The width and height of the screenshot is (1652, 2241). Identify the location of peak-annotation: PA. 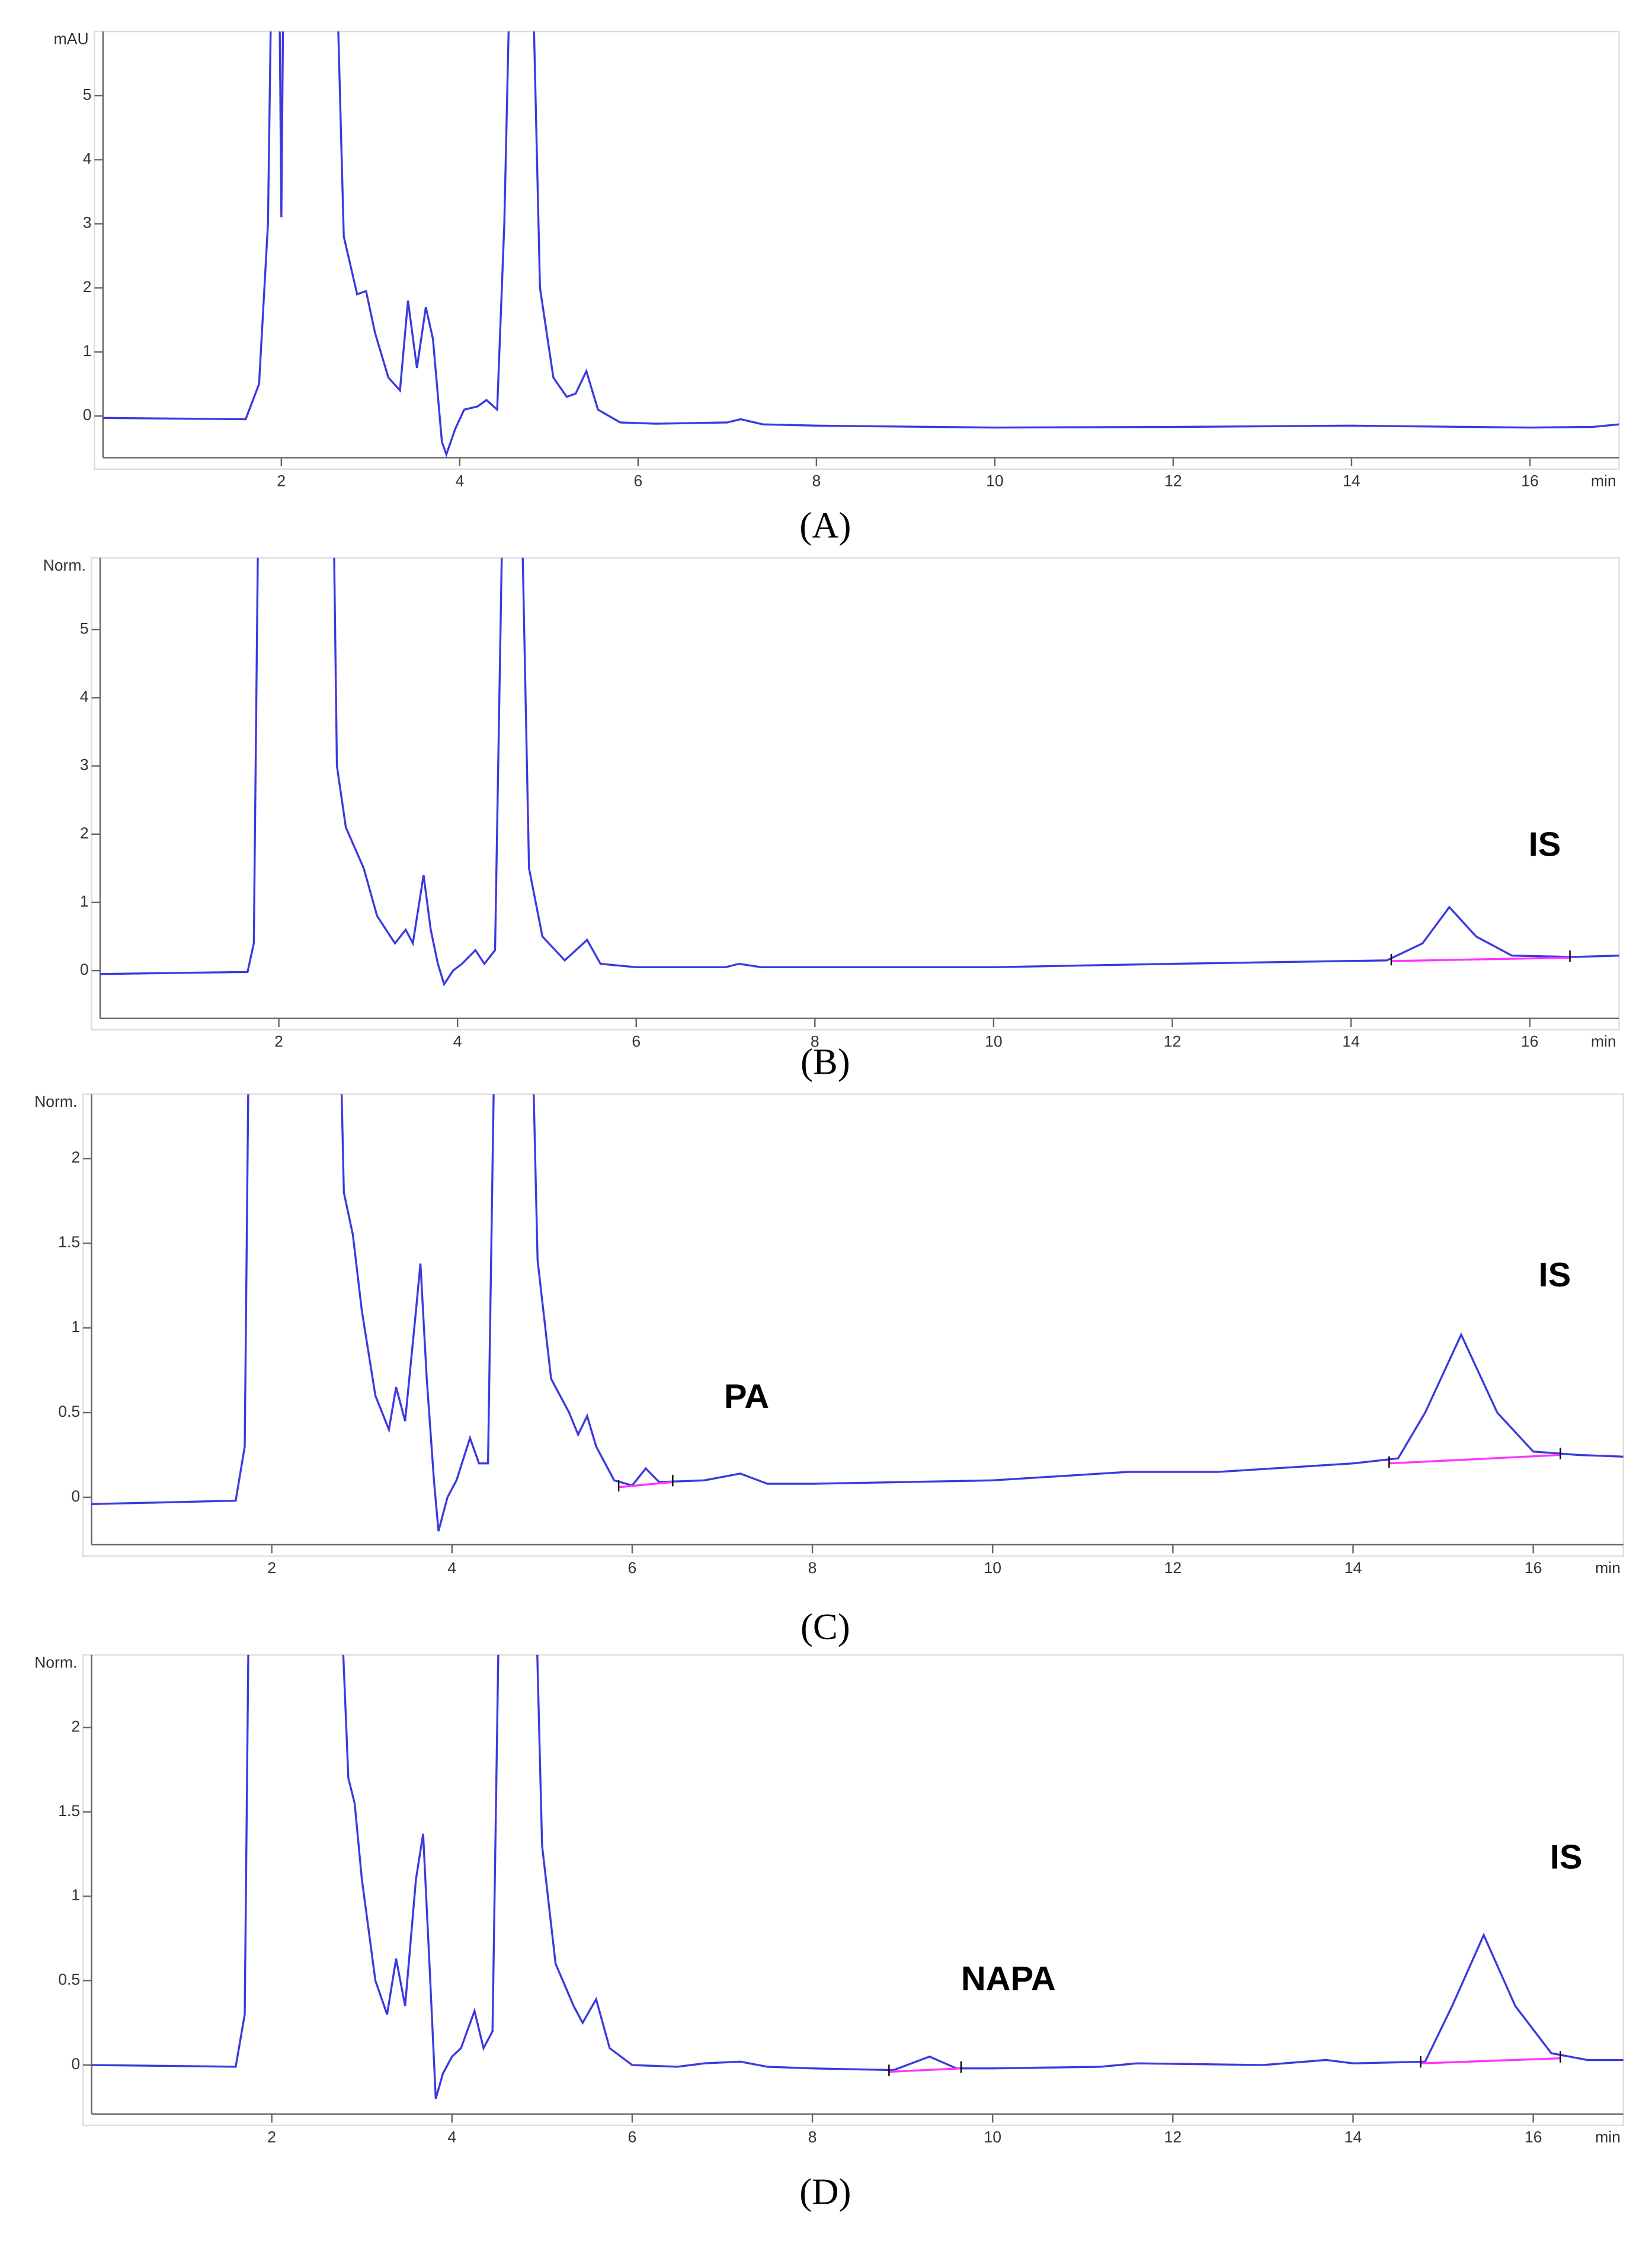
(746, 1397).